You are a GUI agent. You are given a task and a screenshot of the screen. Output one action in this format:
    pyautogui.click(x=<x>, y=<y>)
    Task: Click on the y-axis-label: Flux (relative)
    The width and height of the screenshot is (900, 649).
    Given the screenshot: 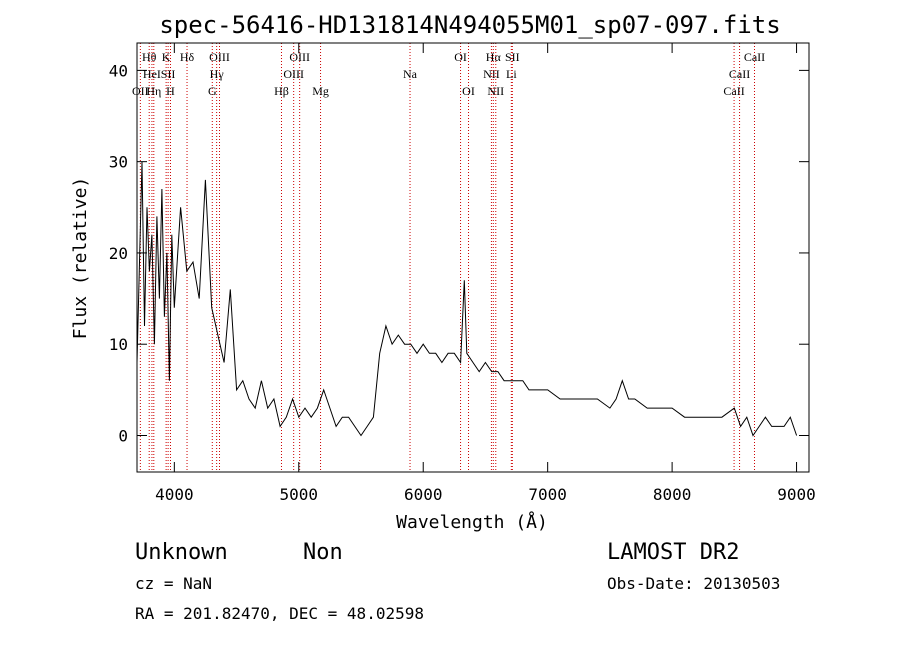 What is the action you would take?
    pyautogui.click(x=80, y=258)
    